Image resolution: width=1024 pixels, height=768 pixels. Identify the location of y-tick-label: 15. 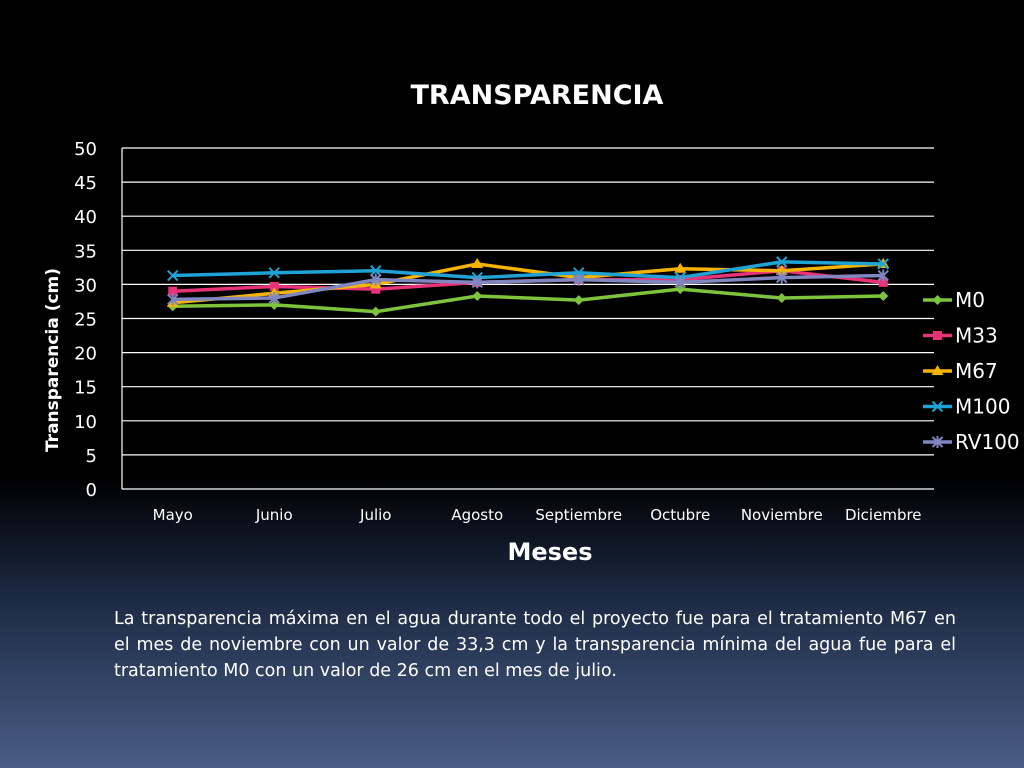
(85, 388).